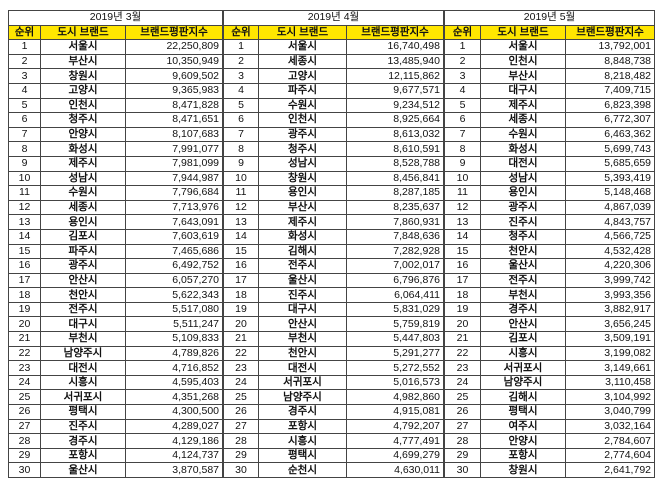 This screenshot has height=484, width=660. I want to click on city-cell: 진주시, so click(83, 426).